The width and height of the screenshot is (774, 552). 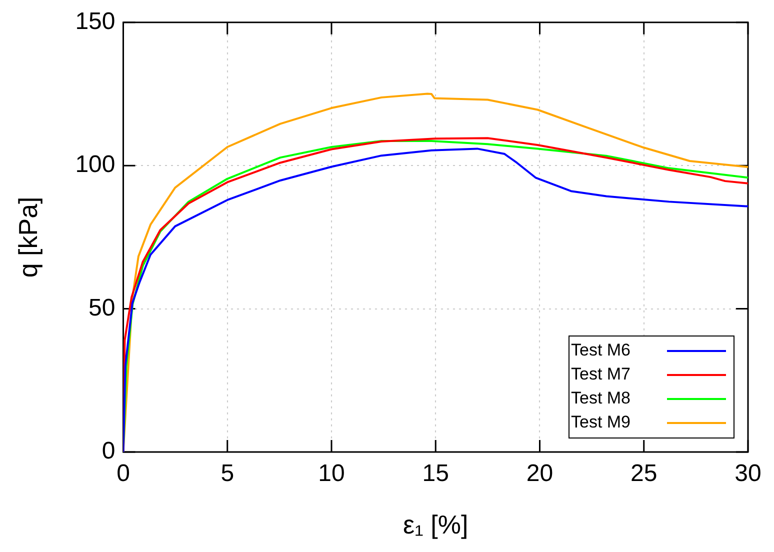 What do you see at coordinates (27, 237) in the screenshot?
I see `y-axis-title: q [kPa]` at bounding box center [27, 237].